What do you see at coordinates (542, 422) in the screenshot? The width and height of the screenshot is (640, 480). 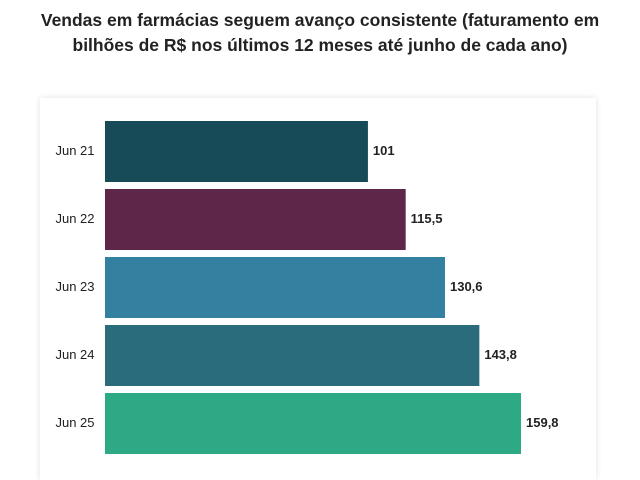 I see `value-label: 159,8` at bounding box center [542, 422].